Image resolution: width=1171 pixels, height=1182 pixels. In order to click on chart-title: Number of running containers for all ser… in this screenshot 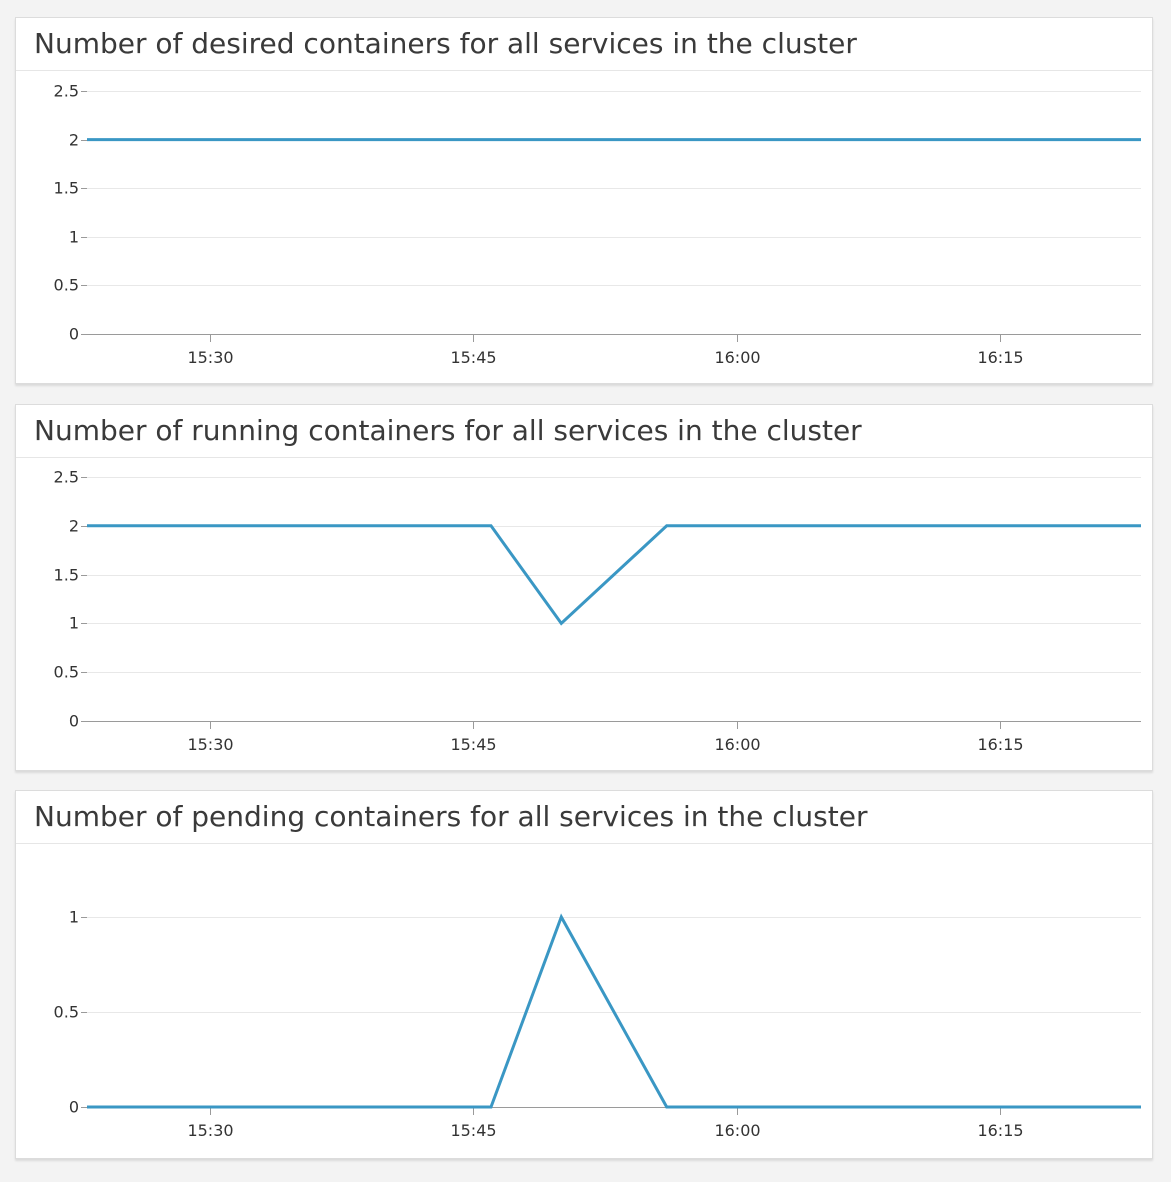, I will do `click(584, 431)`.